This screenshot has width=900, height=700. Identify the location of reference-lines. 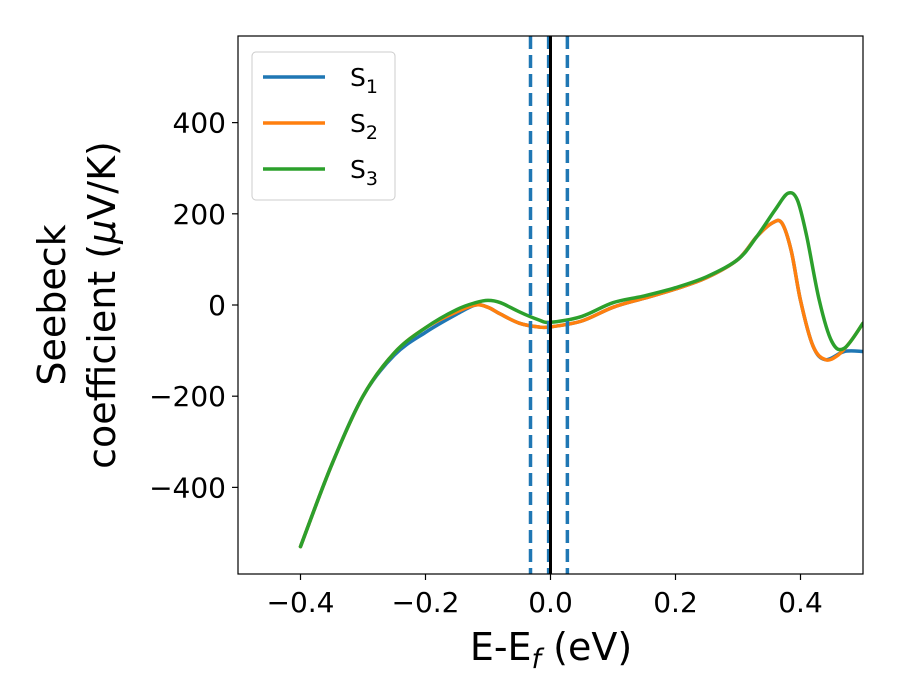
(549, 305).